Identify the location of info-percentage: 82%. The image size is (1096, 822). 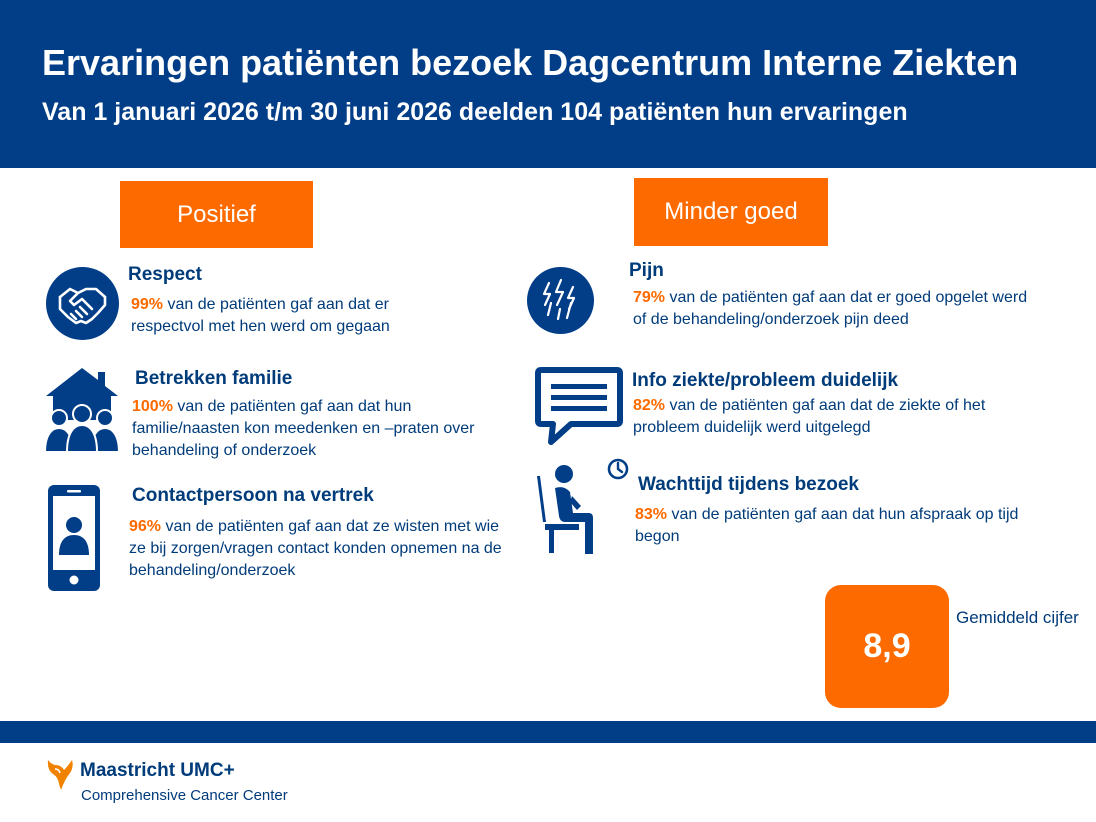
(649, 405).